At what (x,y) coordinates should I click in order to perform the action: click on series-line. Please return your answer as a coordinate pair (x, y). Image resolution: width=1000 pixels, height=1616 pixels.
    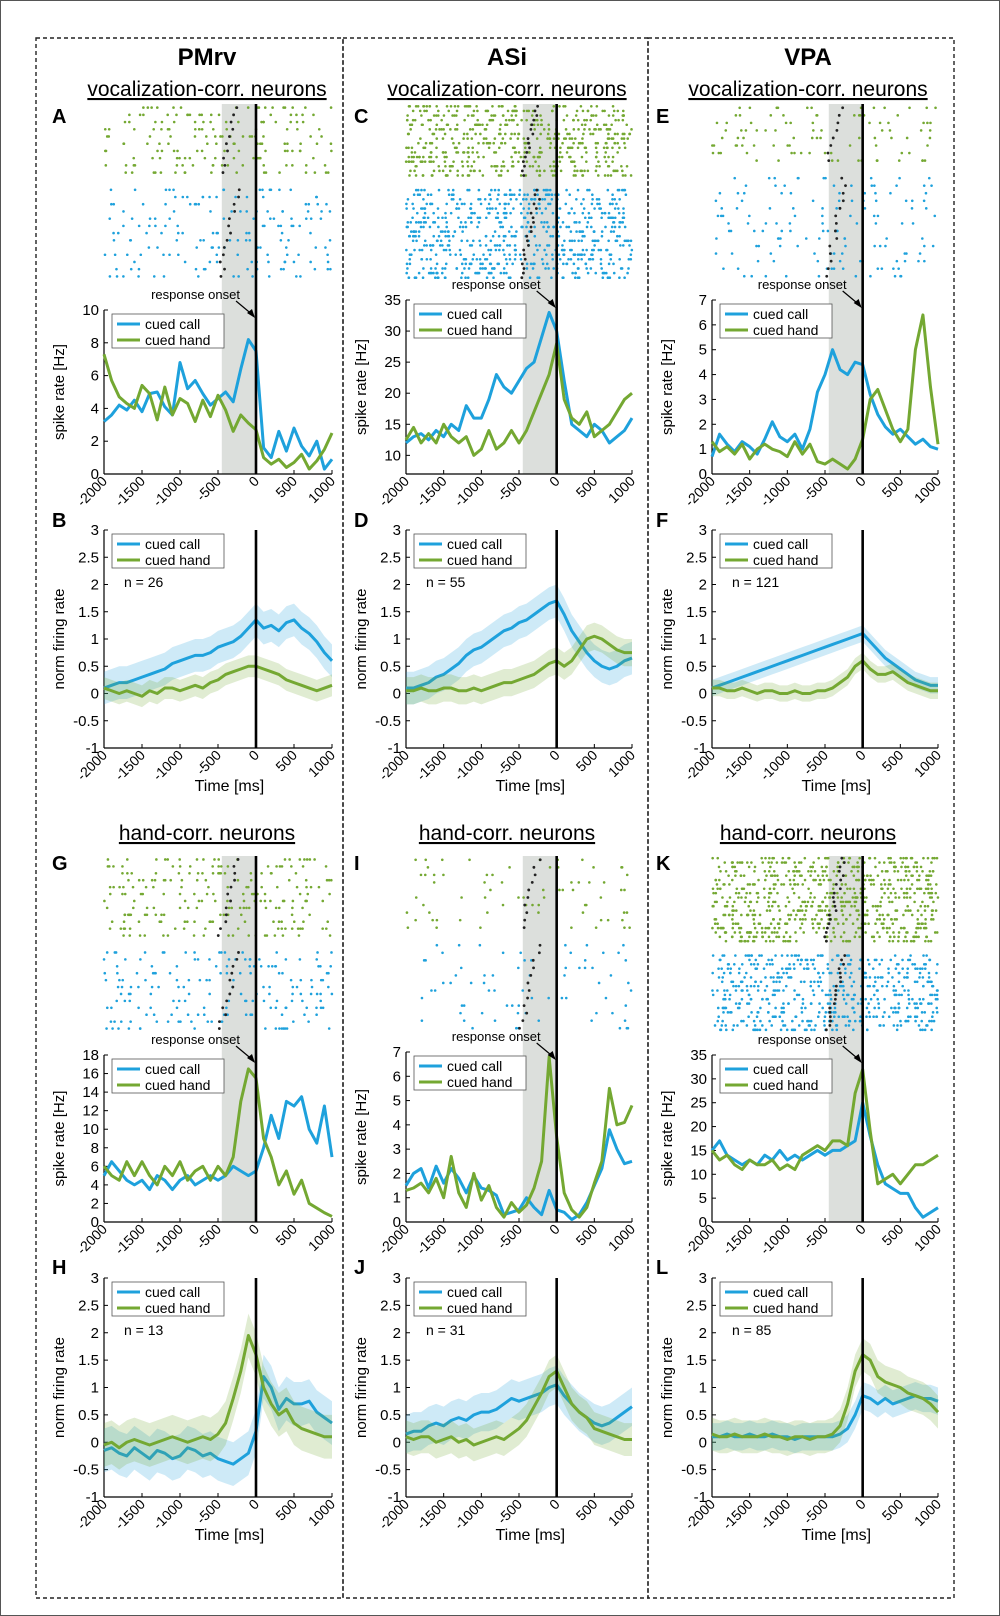
    Looking at the image, I should click on (518, 399).